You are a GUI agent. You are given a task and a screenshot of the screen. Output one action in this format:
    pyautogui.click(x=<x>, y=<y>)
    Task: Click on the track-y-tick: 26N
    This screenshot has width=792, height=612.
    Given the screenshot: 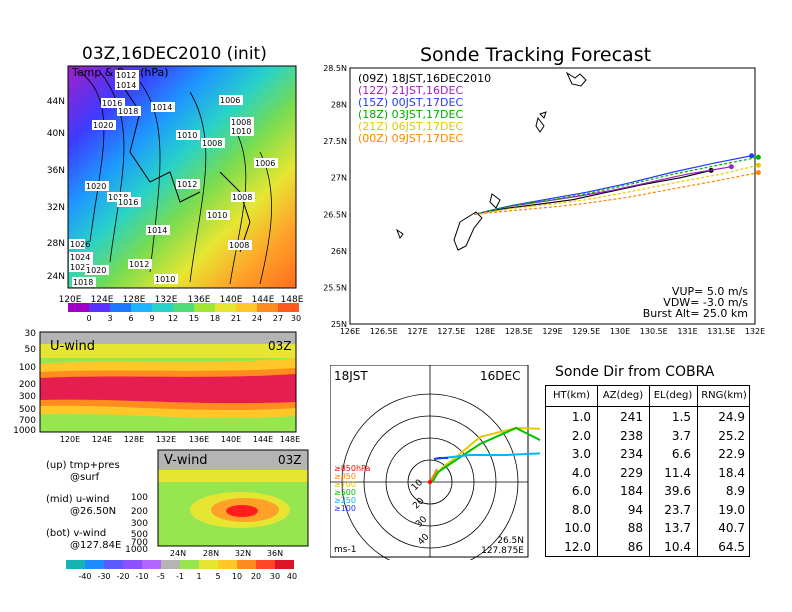 What is the action you would take?
    pyautogui.click(x=339, y=251)
    